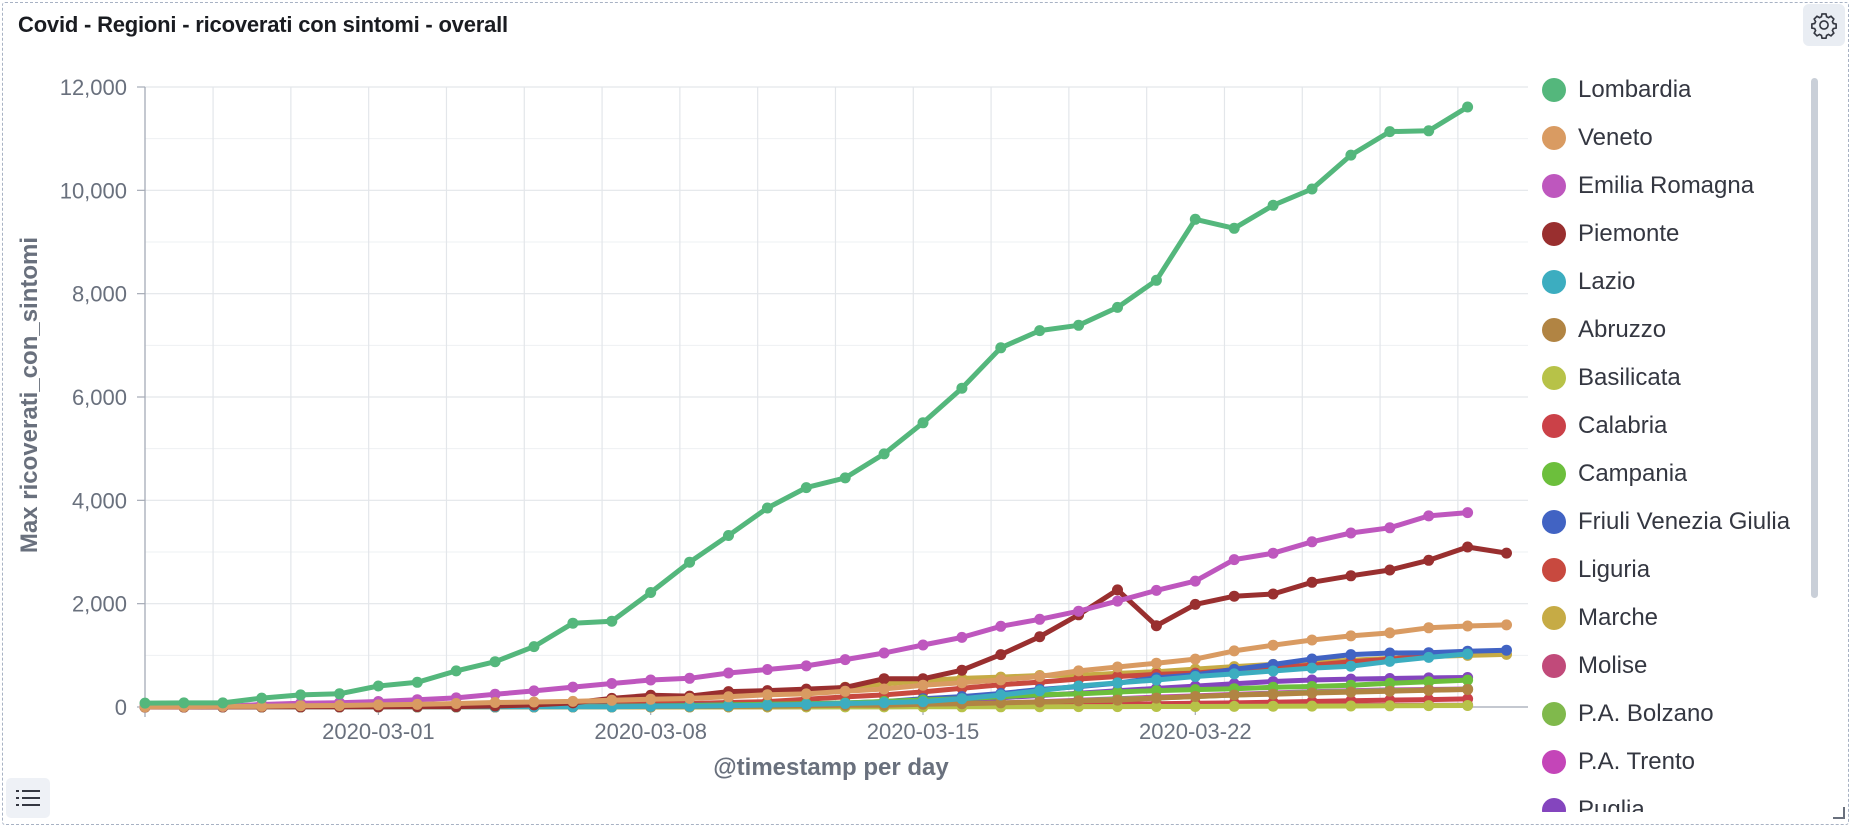 The width and height of the screenshot is (1851, 827). What do you see at coordinates (1839, 813) in the screenshot?
I see `resize-handle` at bounding box center [1839, 813].